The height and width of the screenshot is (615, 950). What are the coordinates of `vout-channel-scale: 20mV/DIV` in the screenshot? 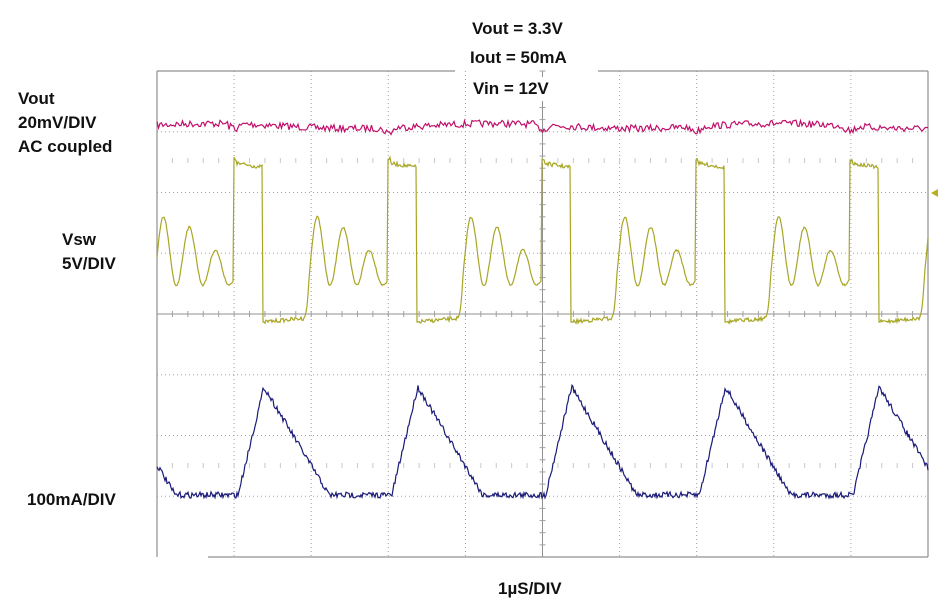 It's located at (57, 122).